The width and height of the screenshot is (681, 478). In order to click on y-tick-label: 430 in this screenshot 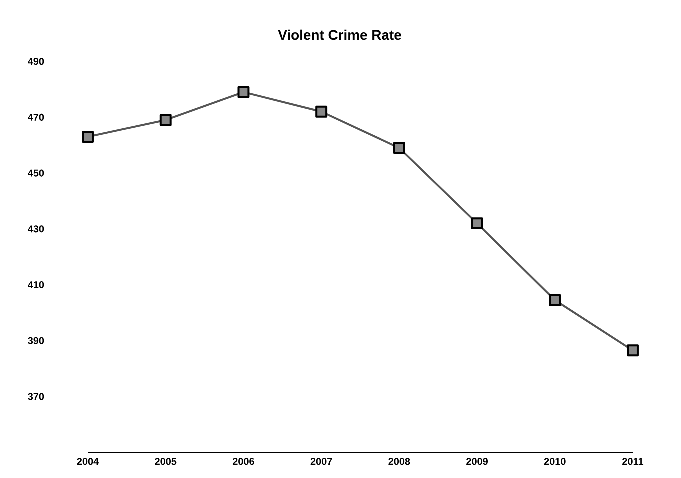, I will do `click(36, 229)`.